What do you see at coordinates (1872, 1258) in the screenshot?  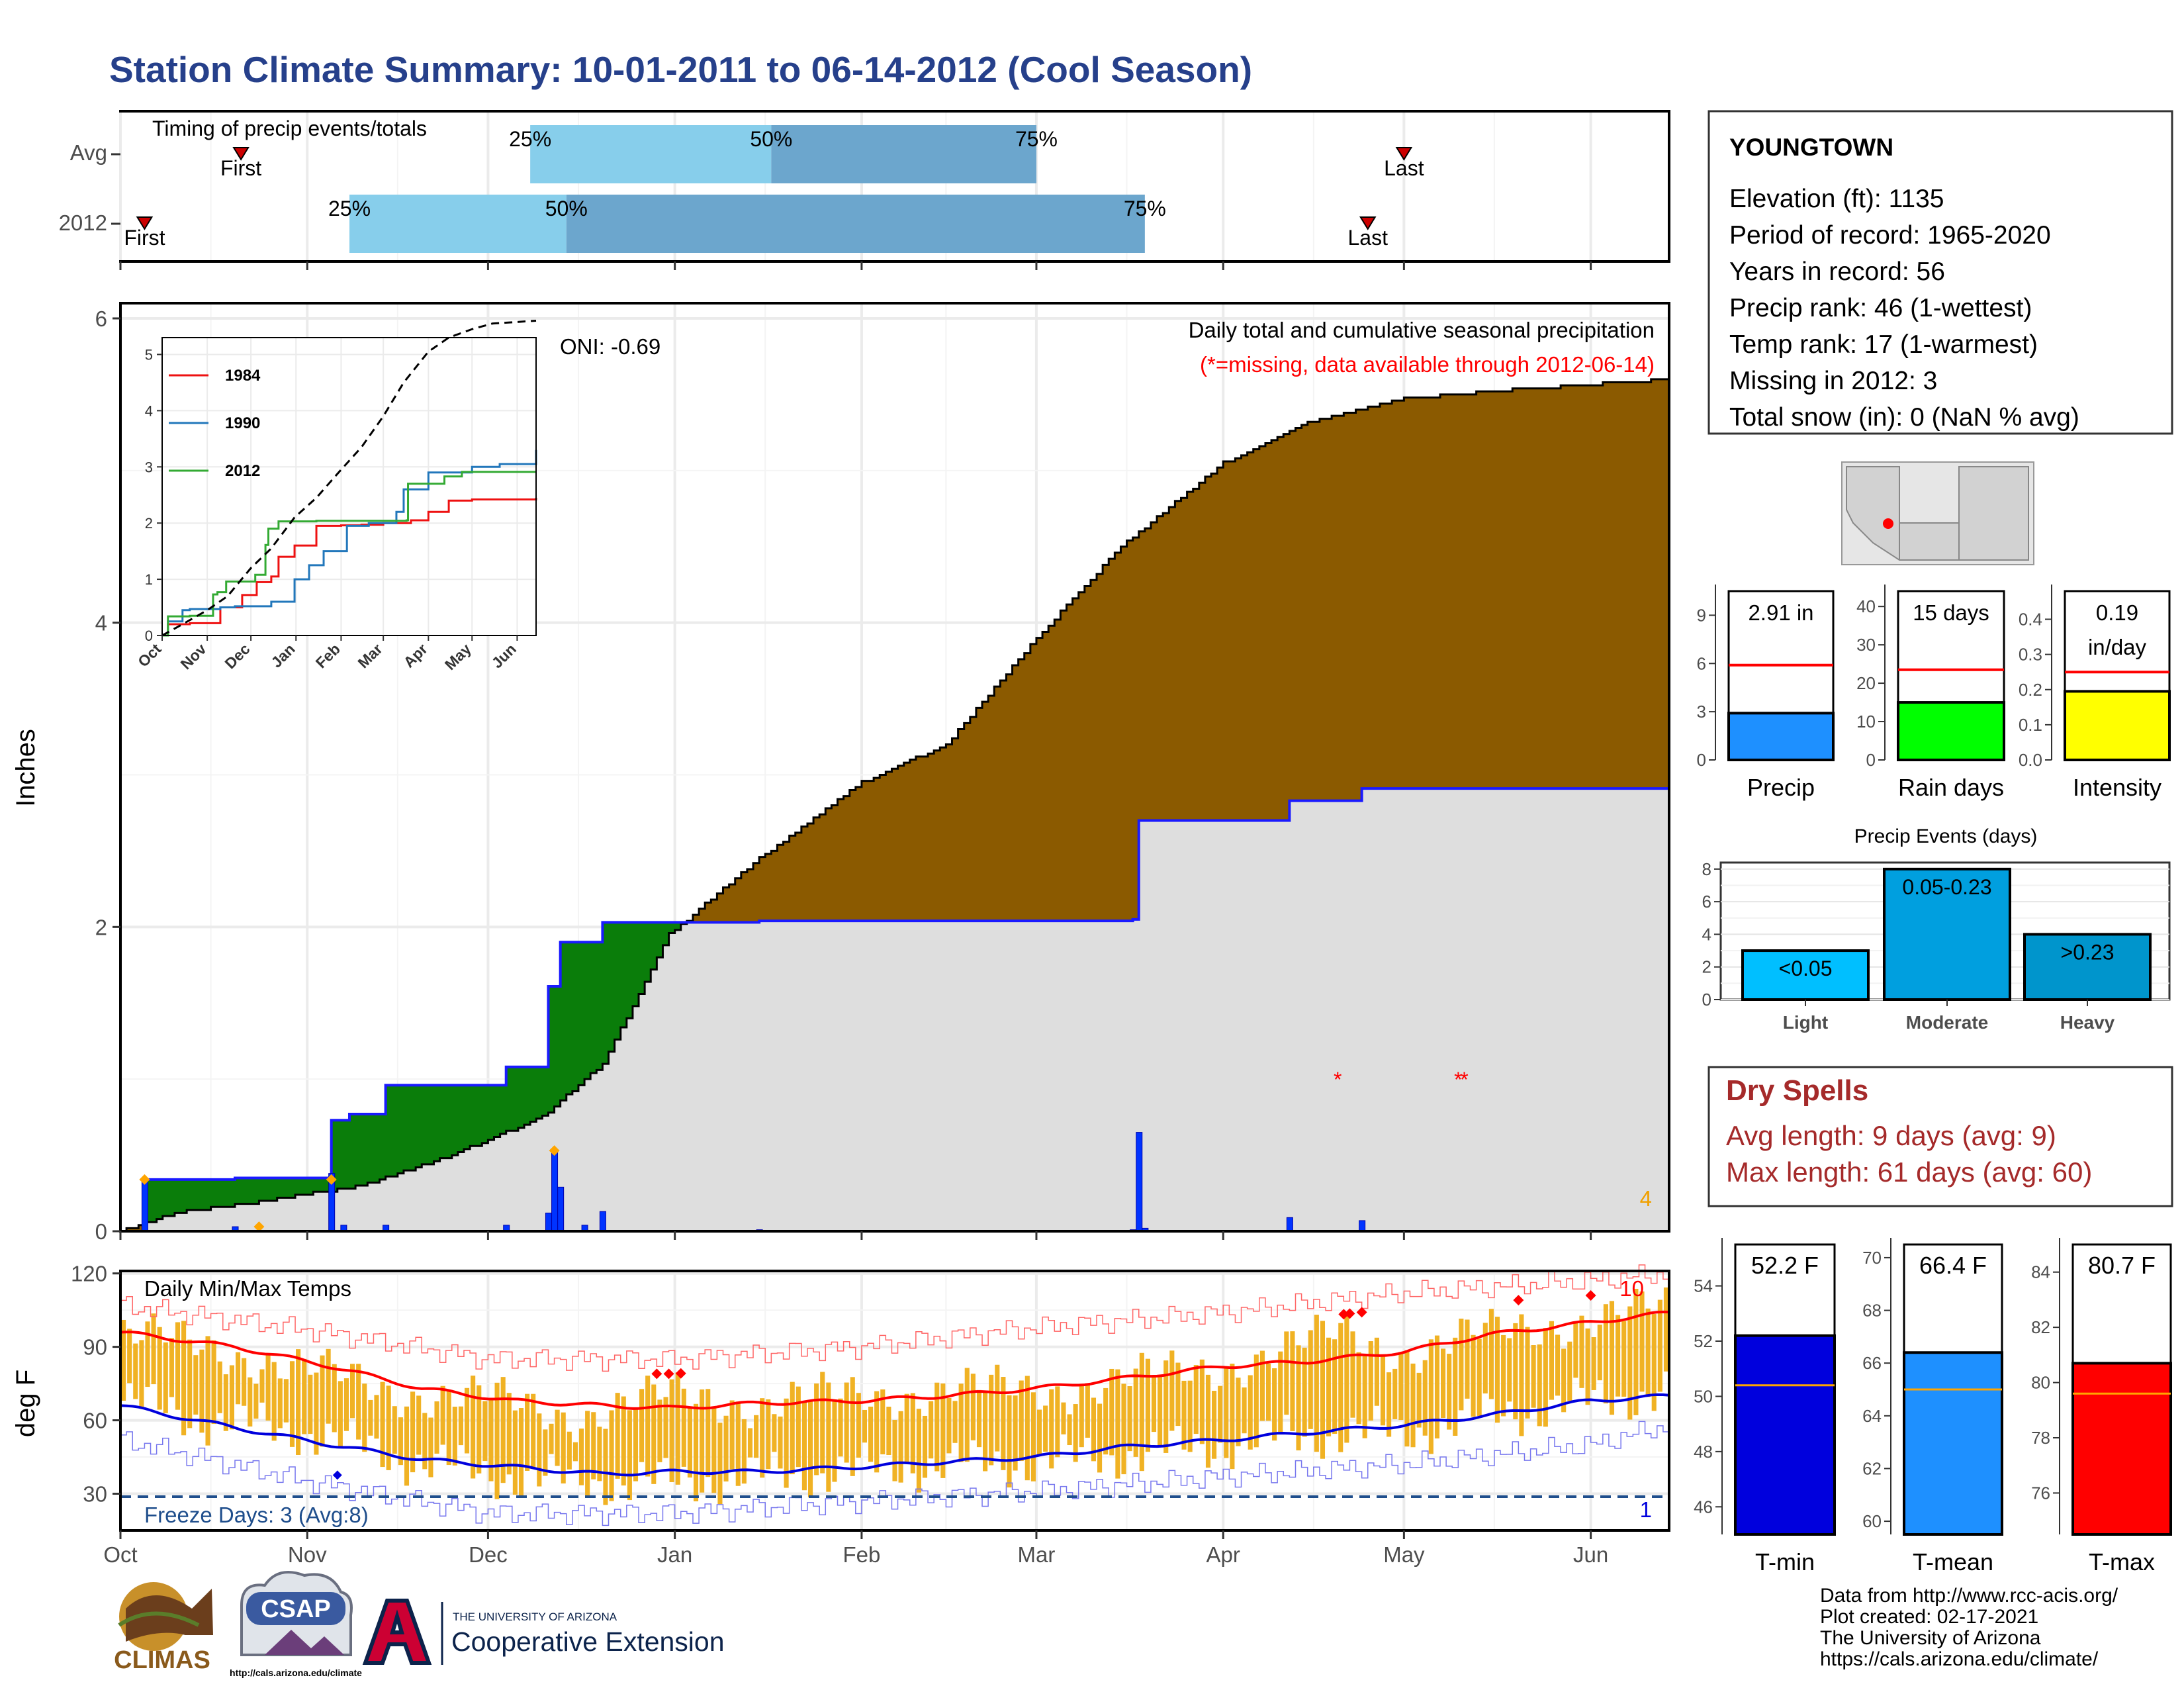 I see `bar-y-tick-label: 70` at bounding box center [1872, 1258].